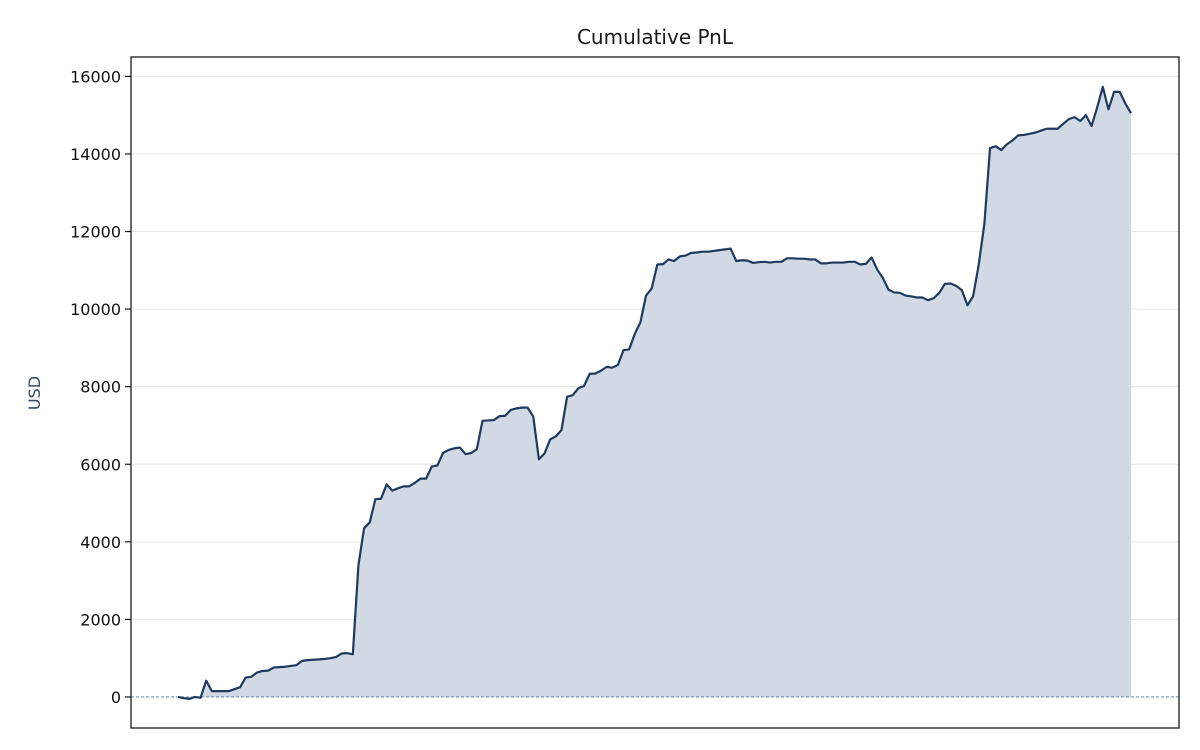  Describe the element at coordinates (655, 37) in the screenshot. I see `chart-title: Cumulative PnL` at that location.